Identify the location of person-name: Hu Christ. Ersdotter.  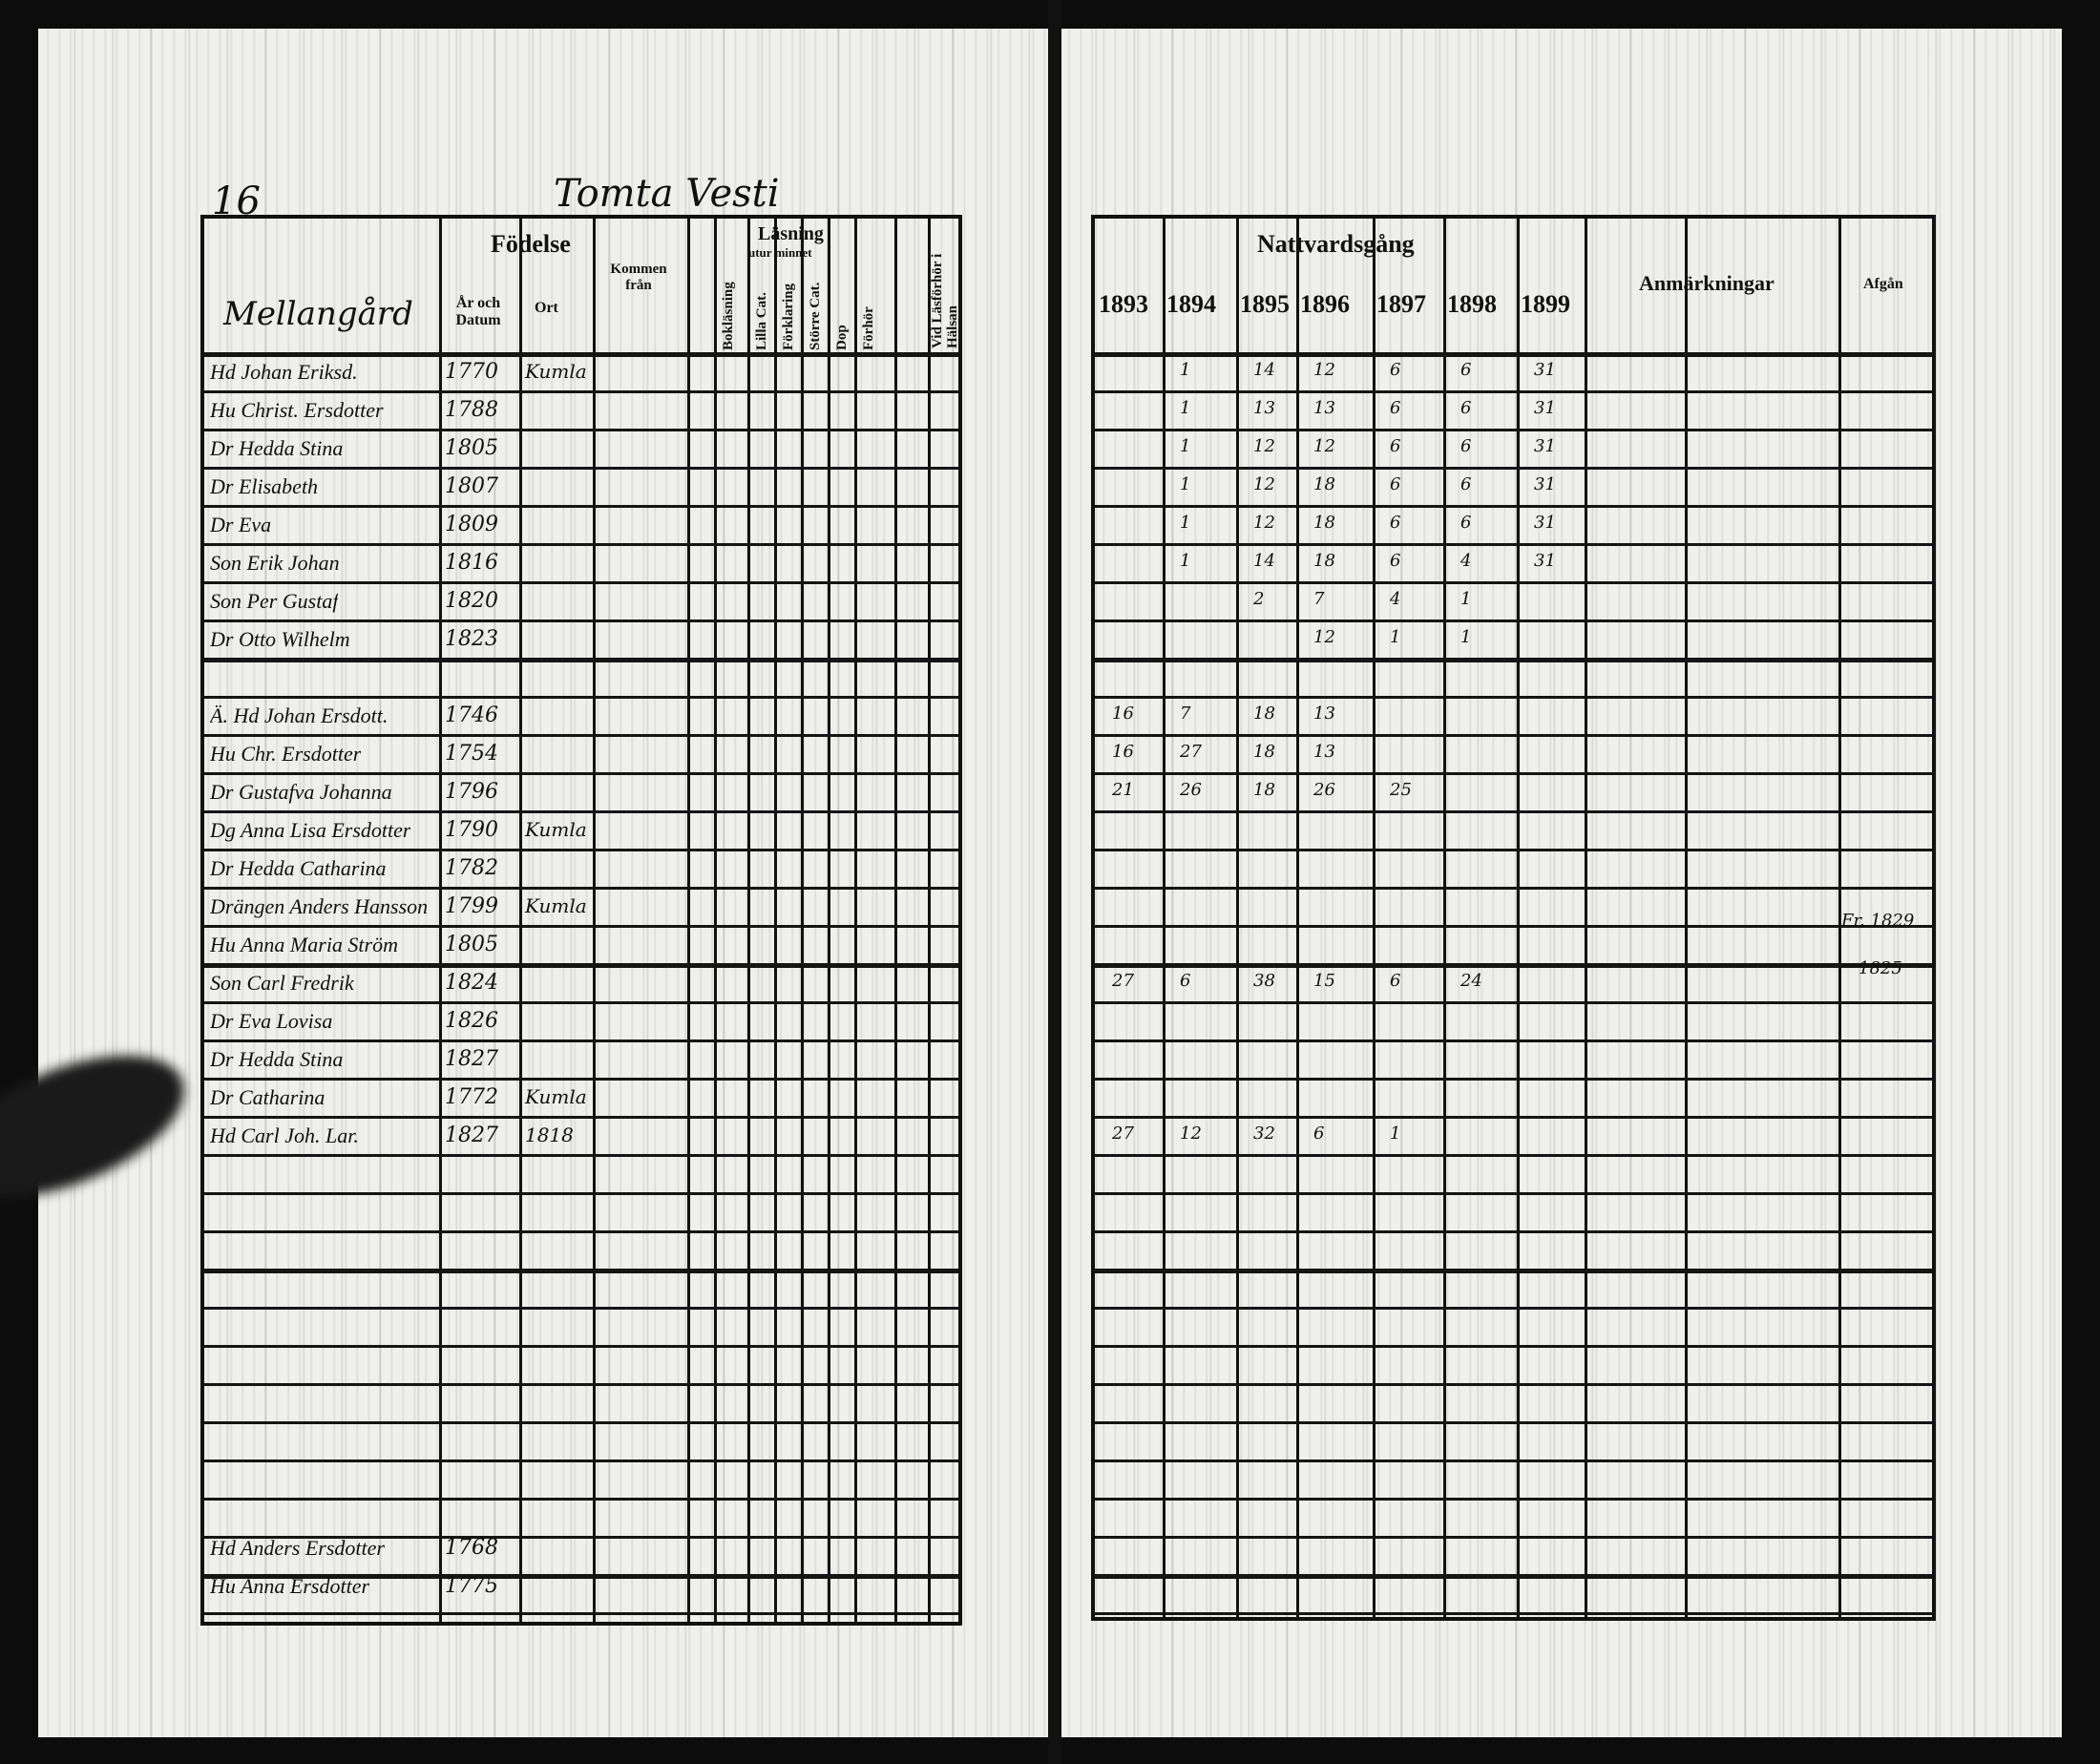
(297, 410).